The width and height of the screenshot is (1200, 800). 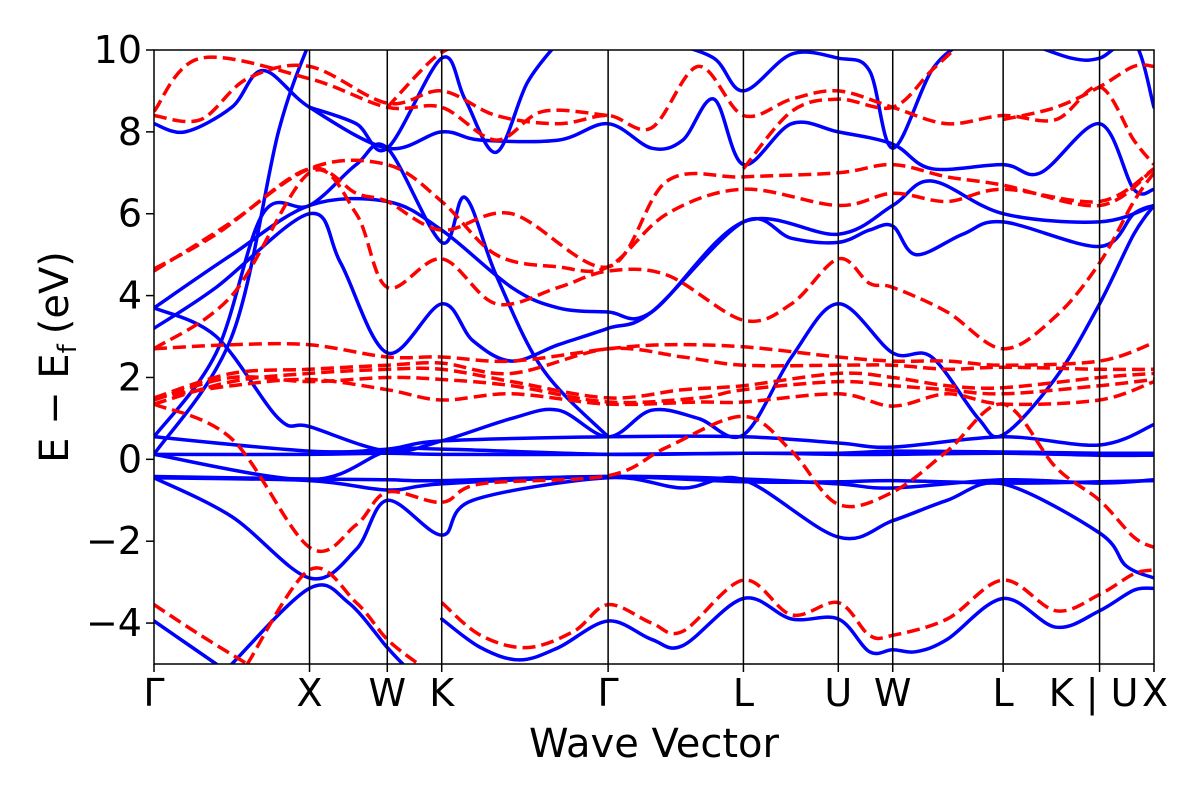 I want to click on y-tick-label: 2, so click(x=130, y=377).